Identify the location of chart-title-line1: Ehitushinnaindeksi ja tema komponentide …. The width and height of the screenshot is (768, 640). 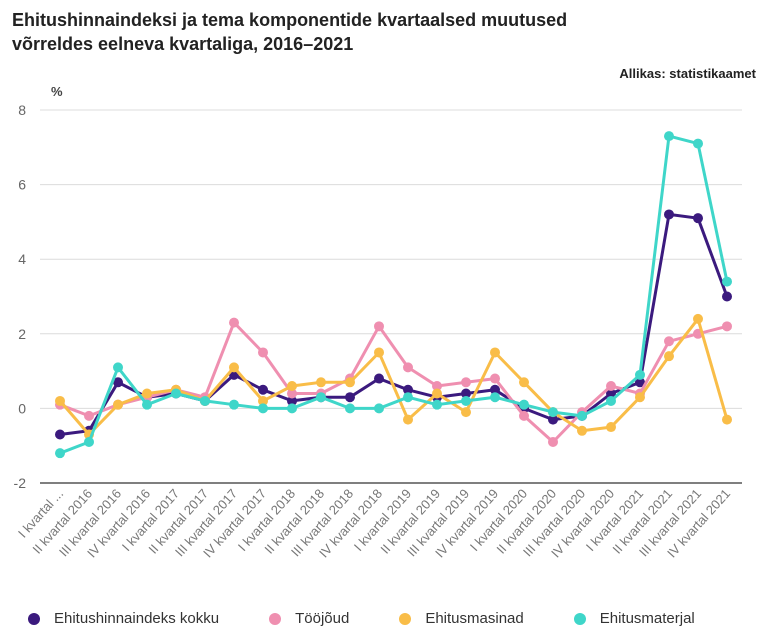
(290, 20).